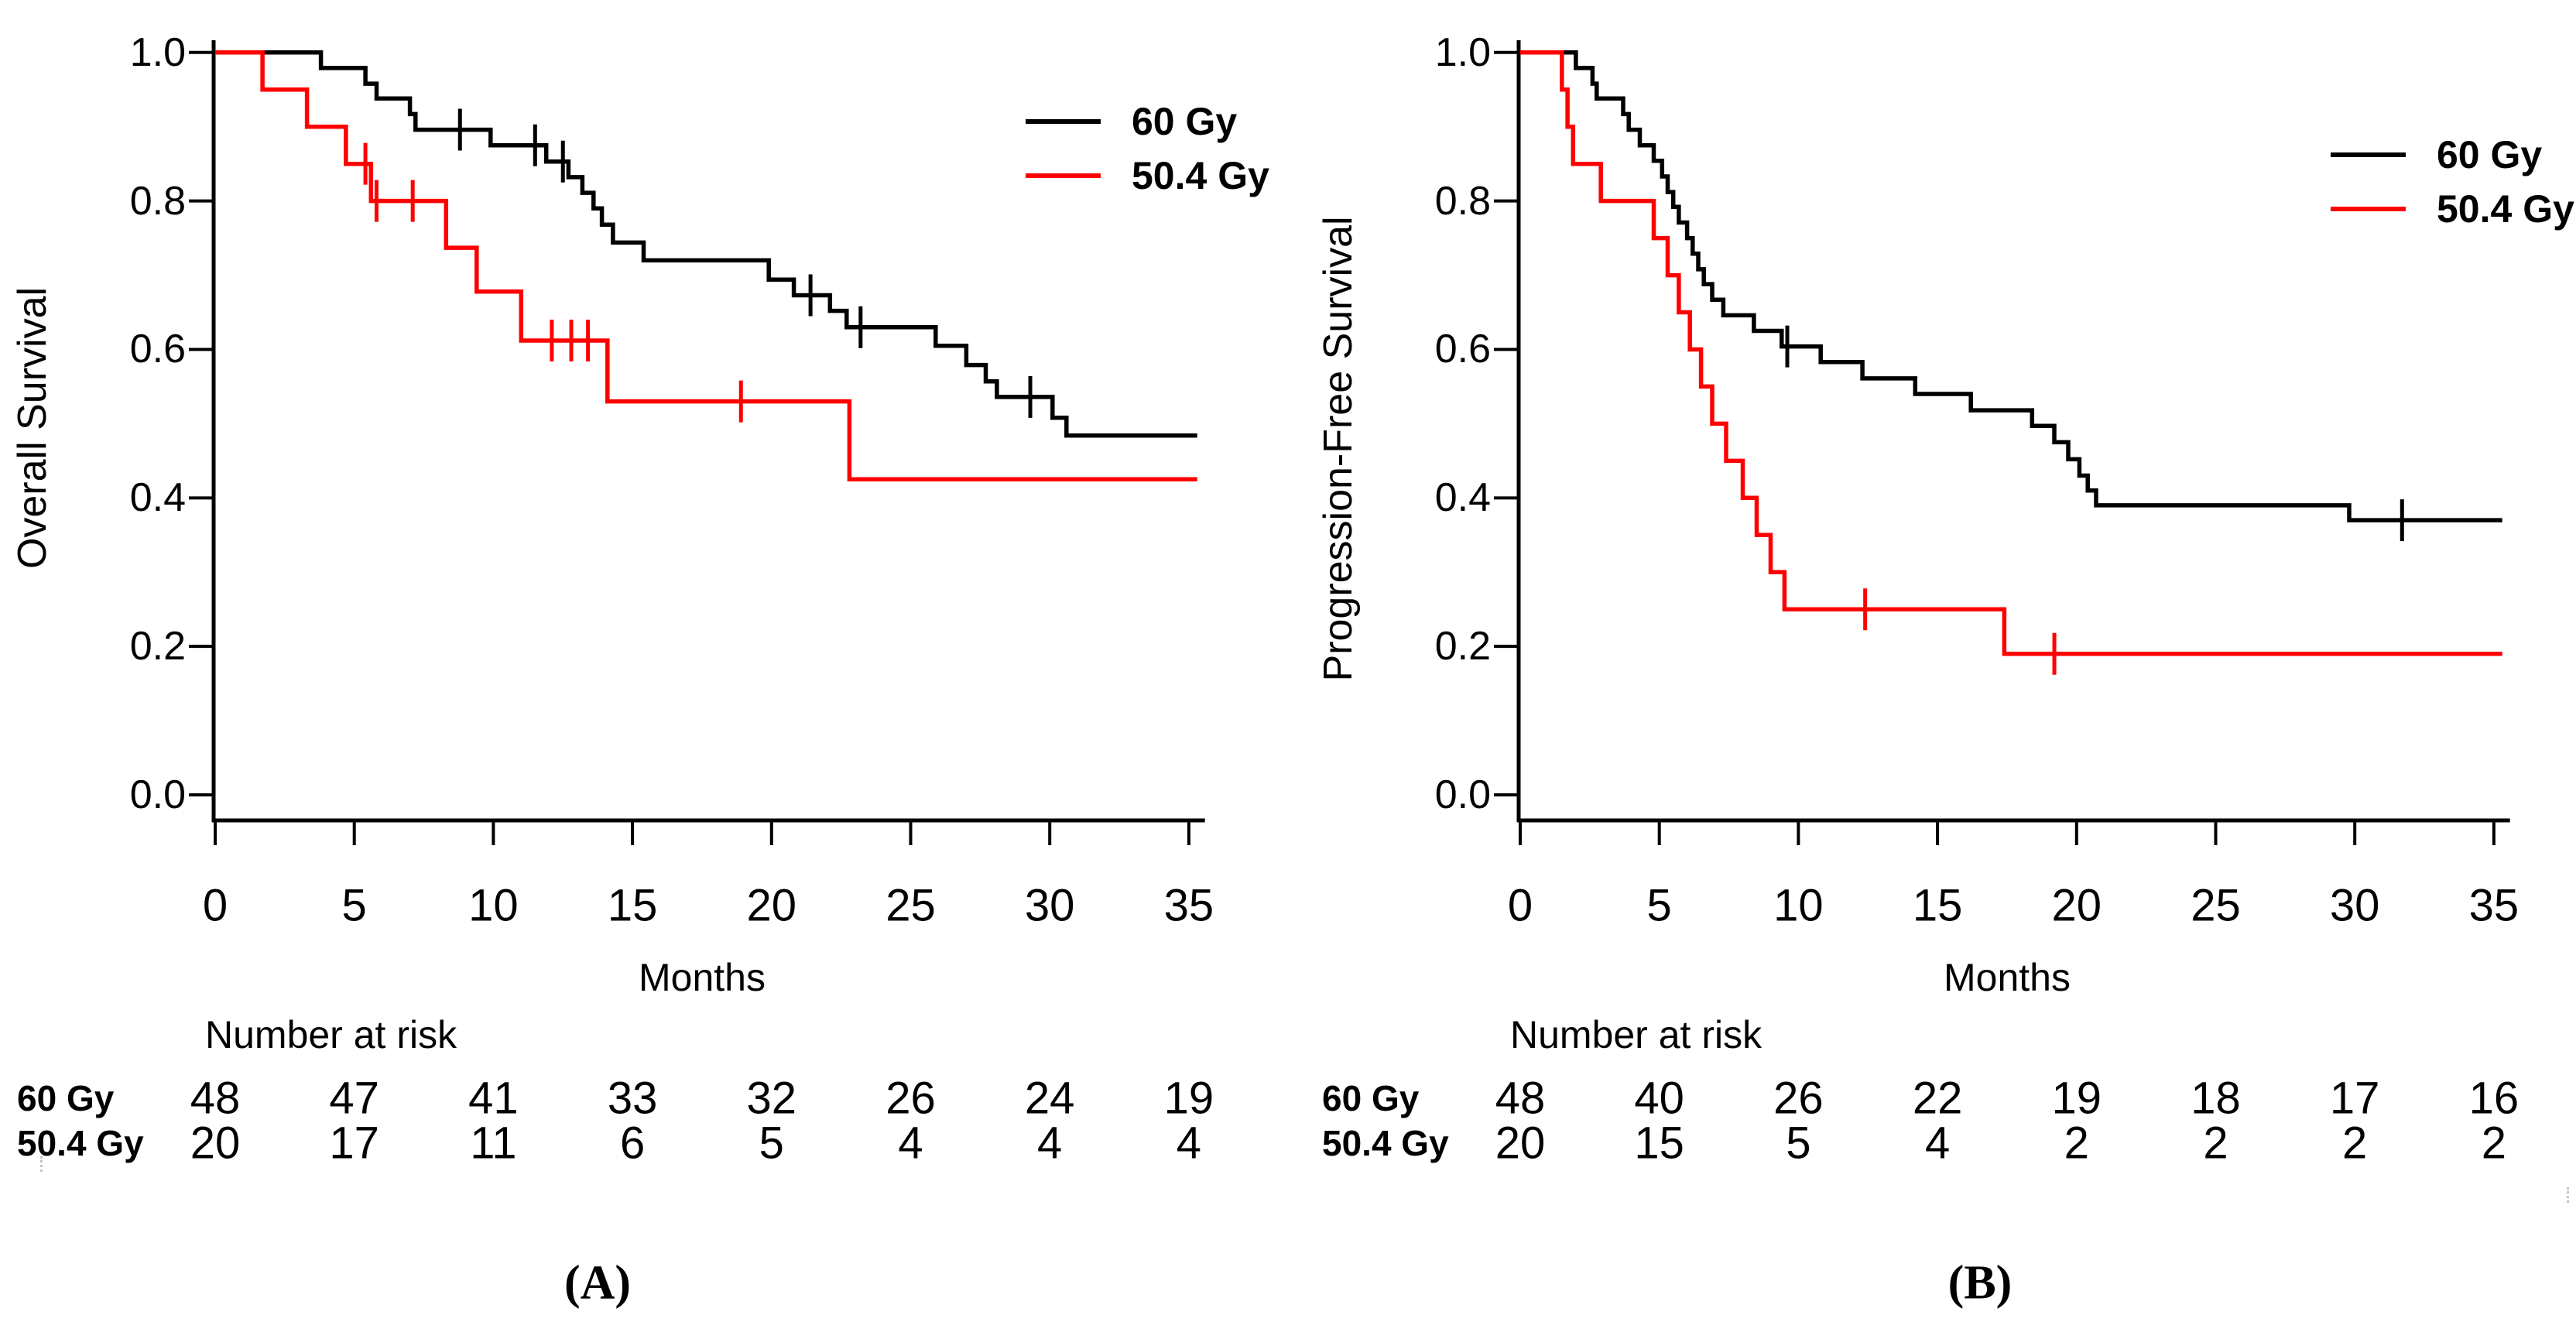 This screenshot has width=2576, height=1332. Describe the element at coordinates (2494, 905) in the screenshot. I see `panel-b-x-tick-label: 35` at that location.